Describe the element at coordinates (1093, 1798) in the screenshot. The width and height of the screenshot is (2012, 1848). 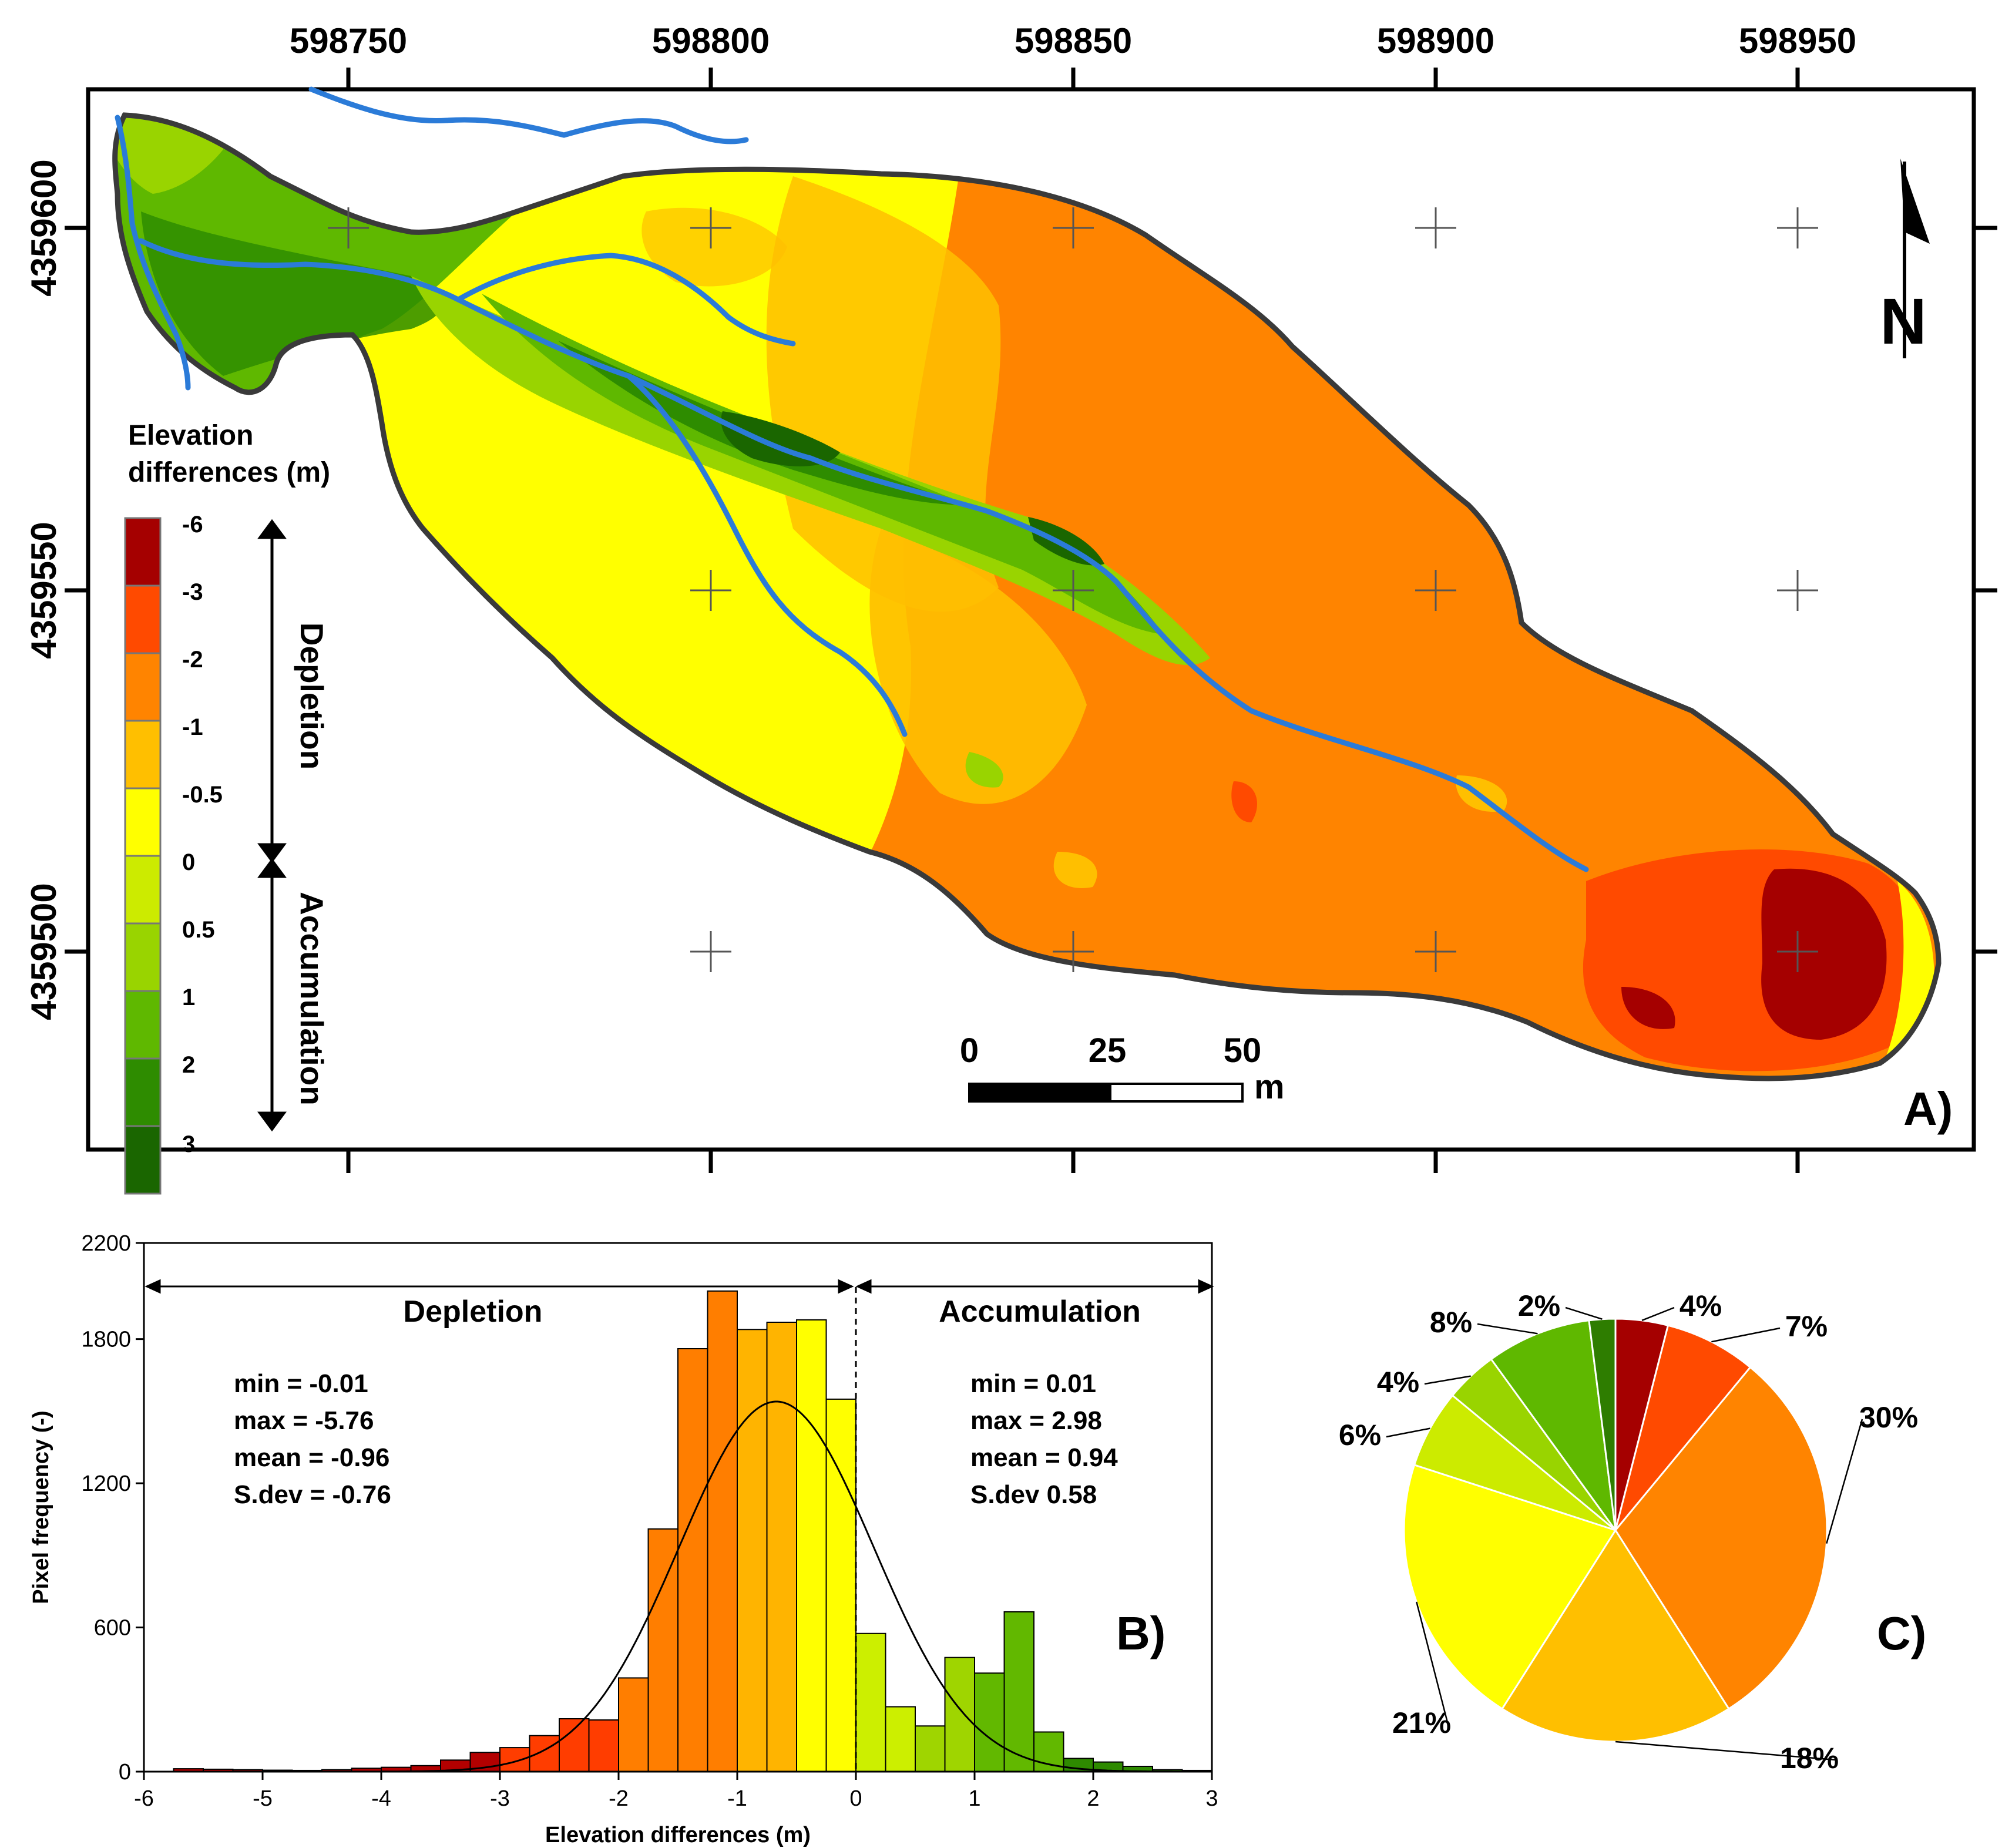
I see `histogram-x-tick-8: 2` at that location.